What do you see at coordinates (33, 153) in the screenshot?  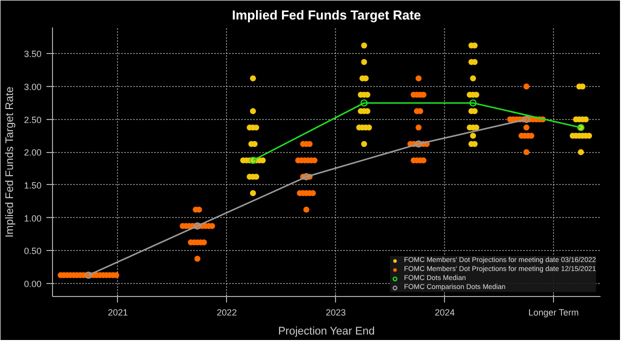 I see `y-tick-label: 2.00` at bounding box center [33, 153].